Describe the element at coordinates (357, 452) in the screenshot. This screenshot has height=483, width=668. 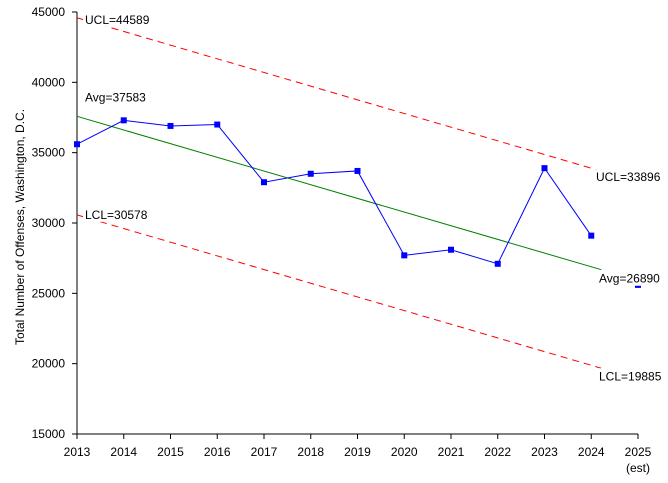
I see `x-tick-label: 2019` at that location.